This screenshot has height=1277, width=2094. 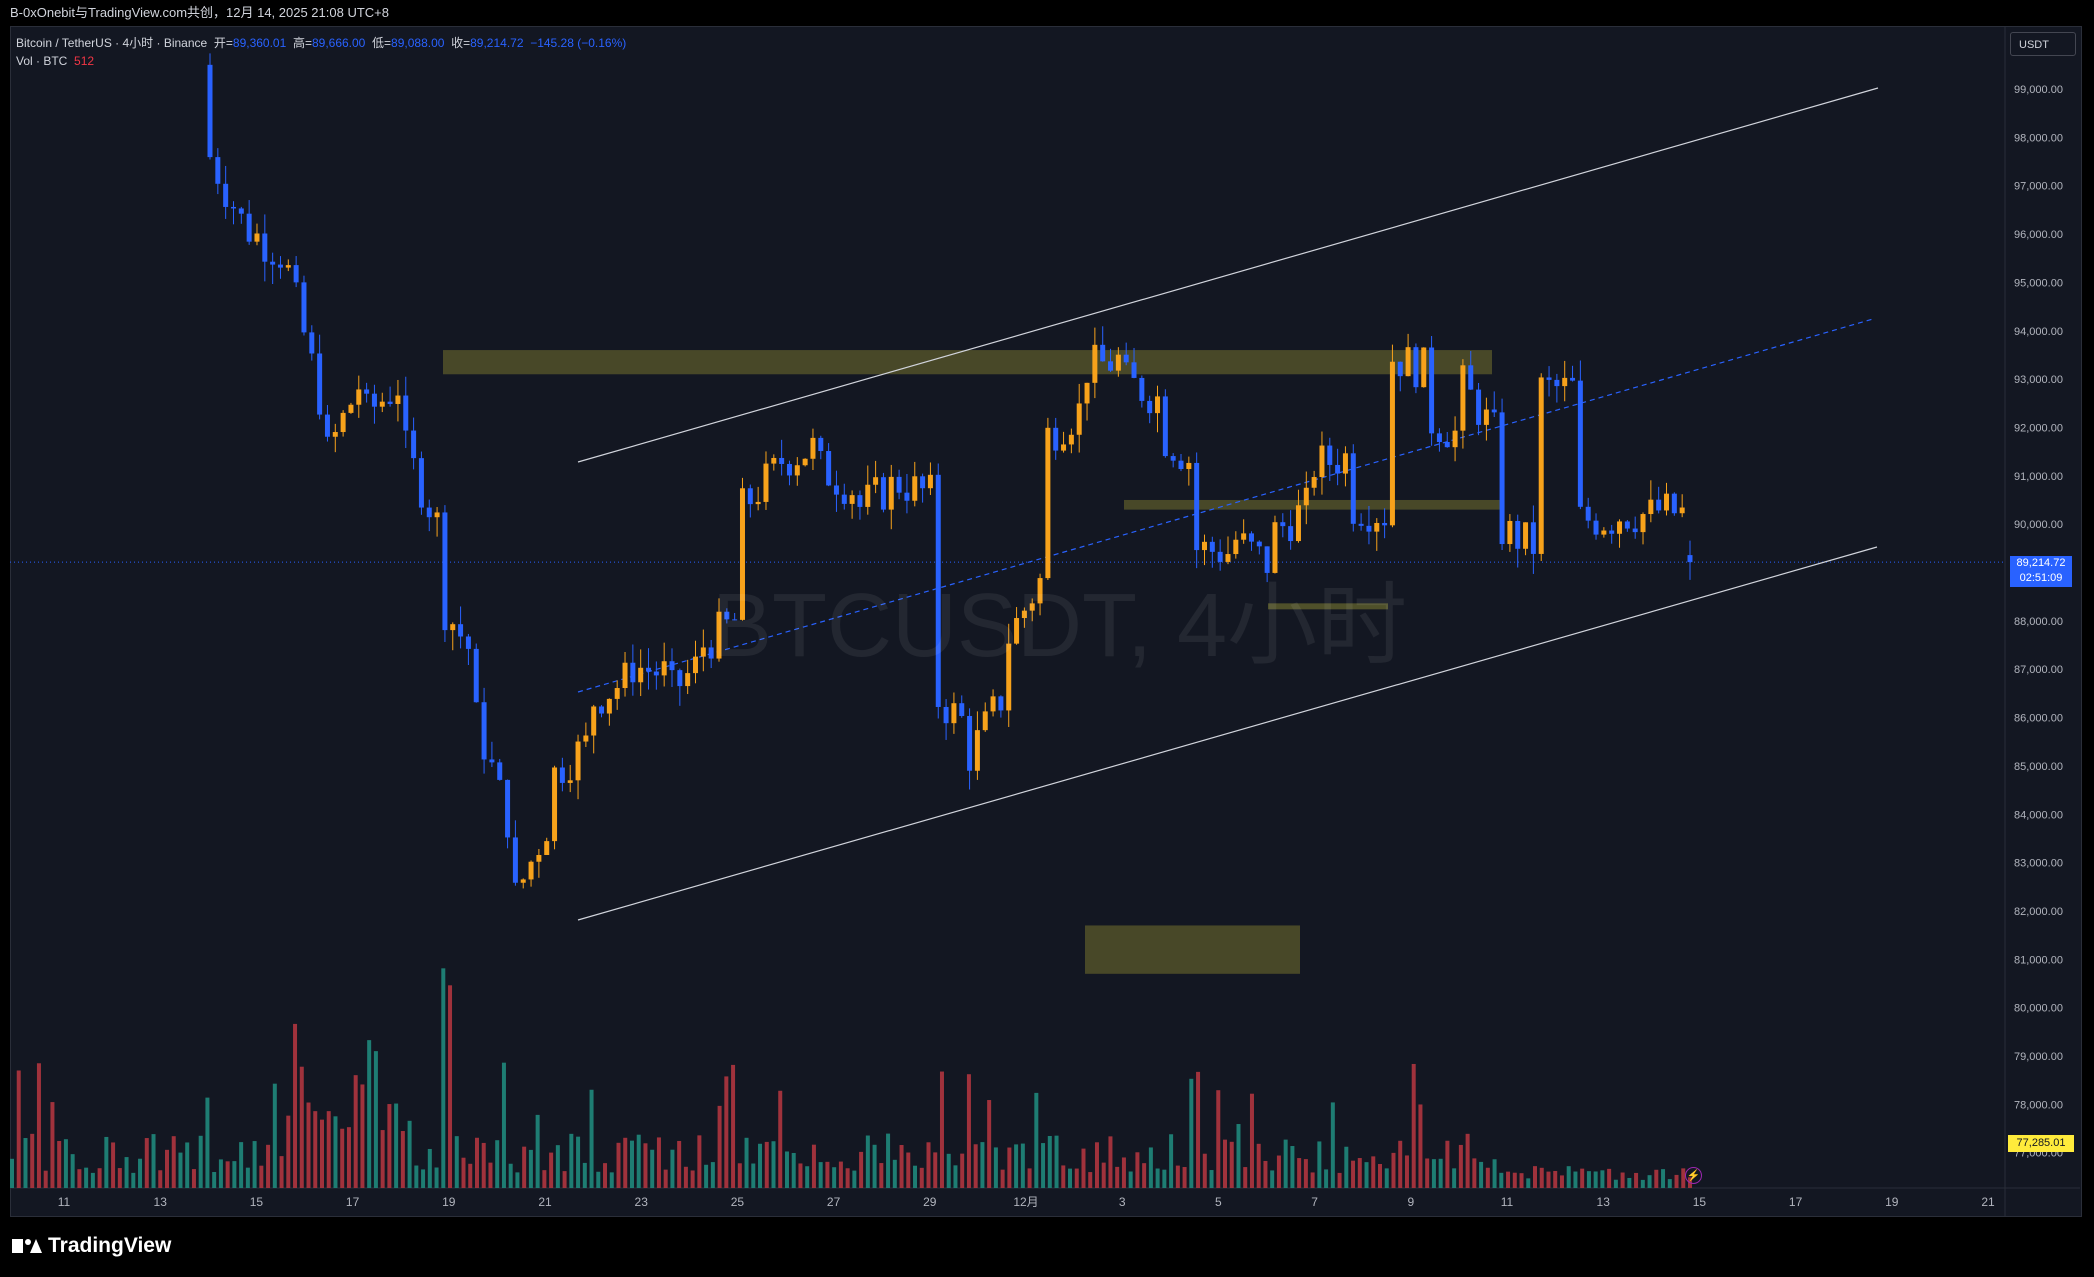 I want to click on legend-vol-label: Vol · BTC, so click(x=42, y=61).